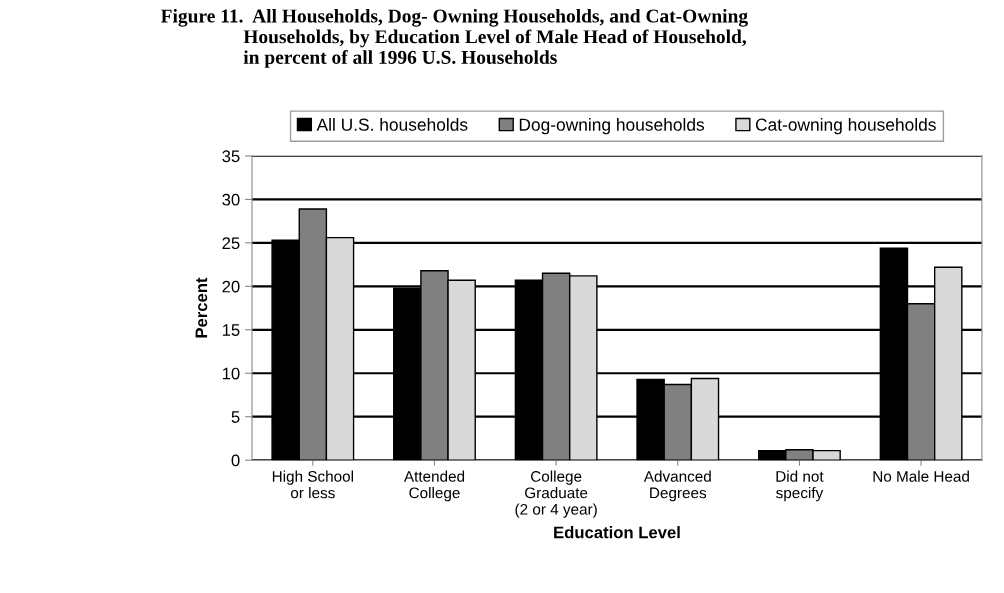 This screenshot has width=1004, height=593. Describe the element at coordinates (231, 243) in the screenshot. I see `y-tick-label: 25` at that location.